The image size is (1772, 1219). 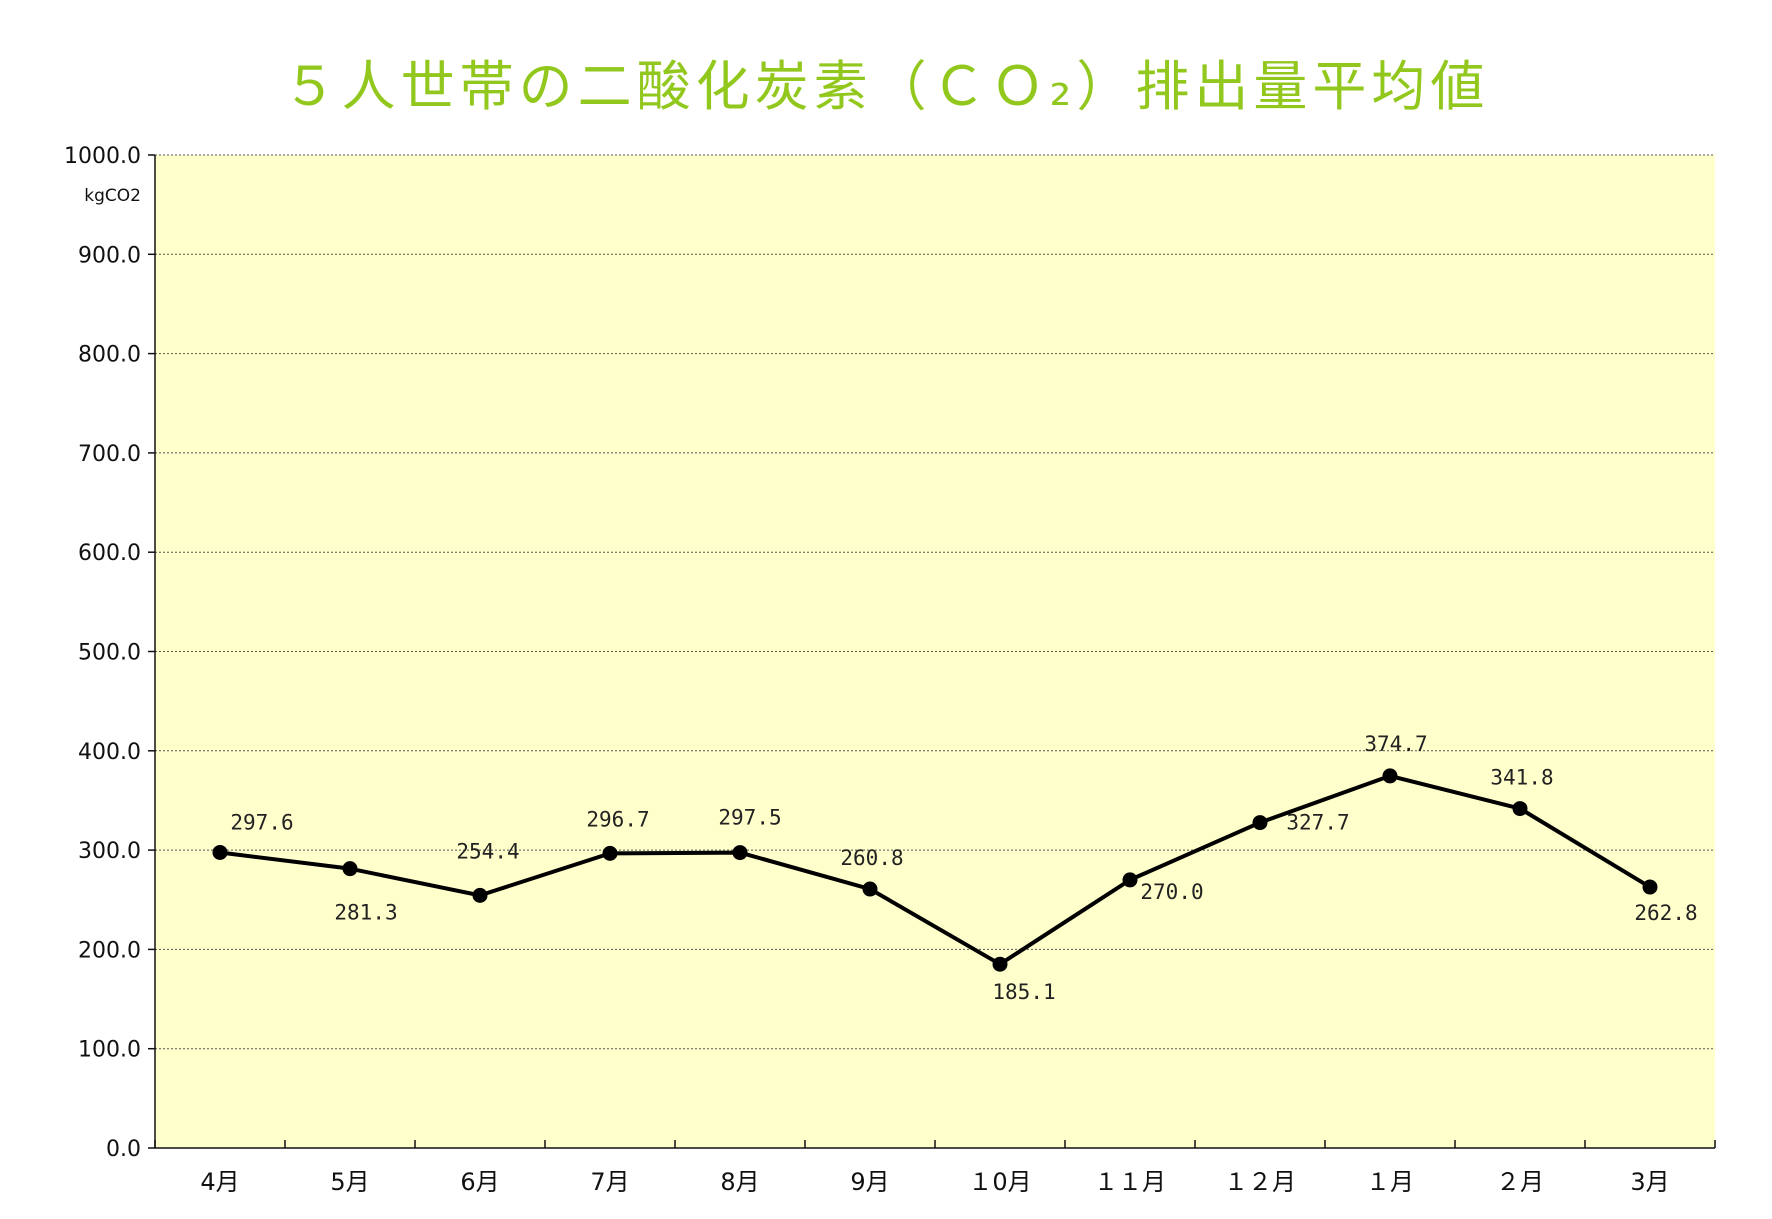 What do you see at coordinates (1520, 1182) in the screenshot?
I see `x-tick-label: ２月` at bounding box center [1520, 1182].